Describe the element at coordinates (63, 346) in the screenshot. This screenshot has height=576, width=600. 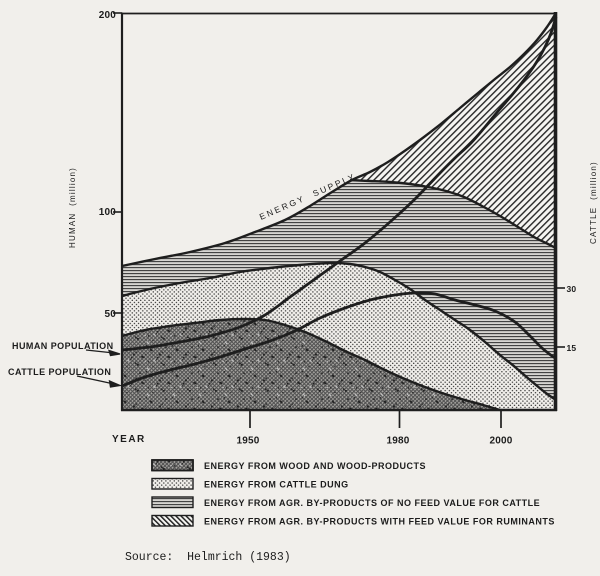
I see `svg-text: HUMAN POPULATION` at that location.